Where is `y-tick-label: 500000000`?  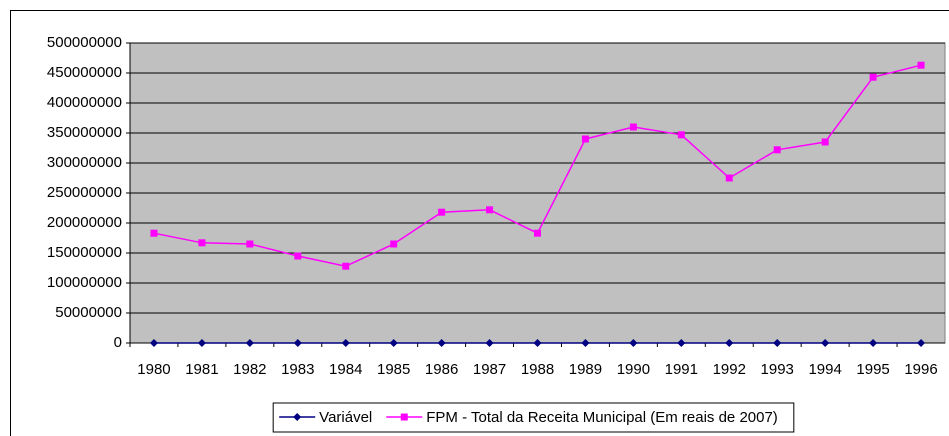
y-tick-label: 500000000 is located at coordinates (84, 42).